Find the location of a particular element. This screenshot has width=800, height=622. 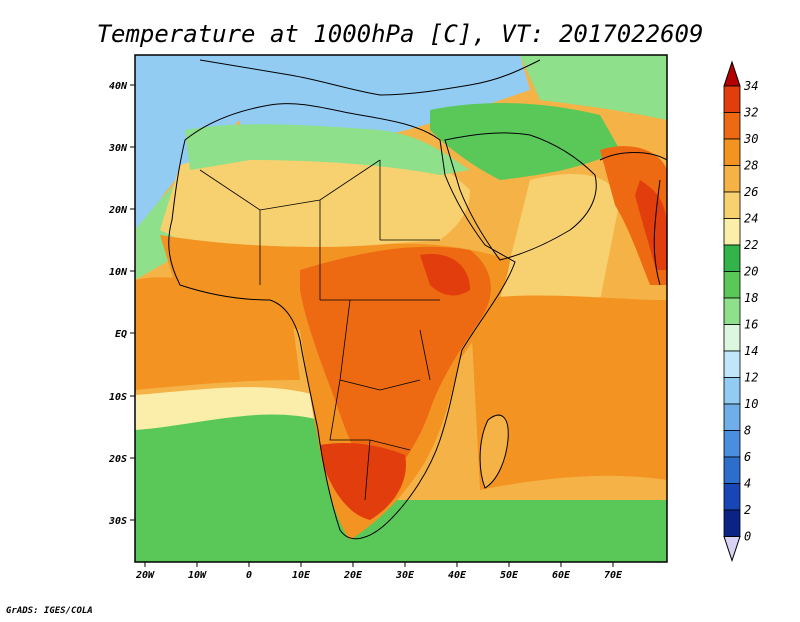

colorbar-label: 8 is located at coordinates (747, 431).